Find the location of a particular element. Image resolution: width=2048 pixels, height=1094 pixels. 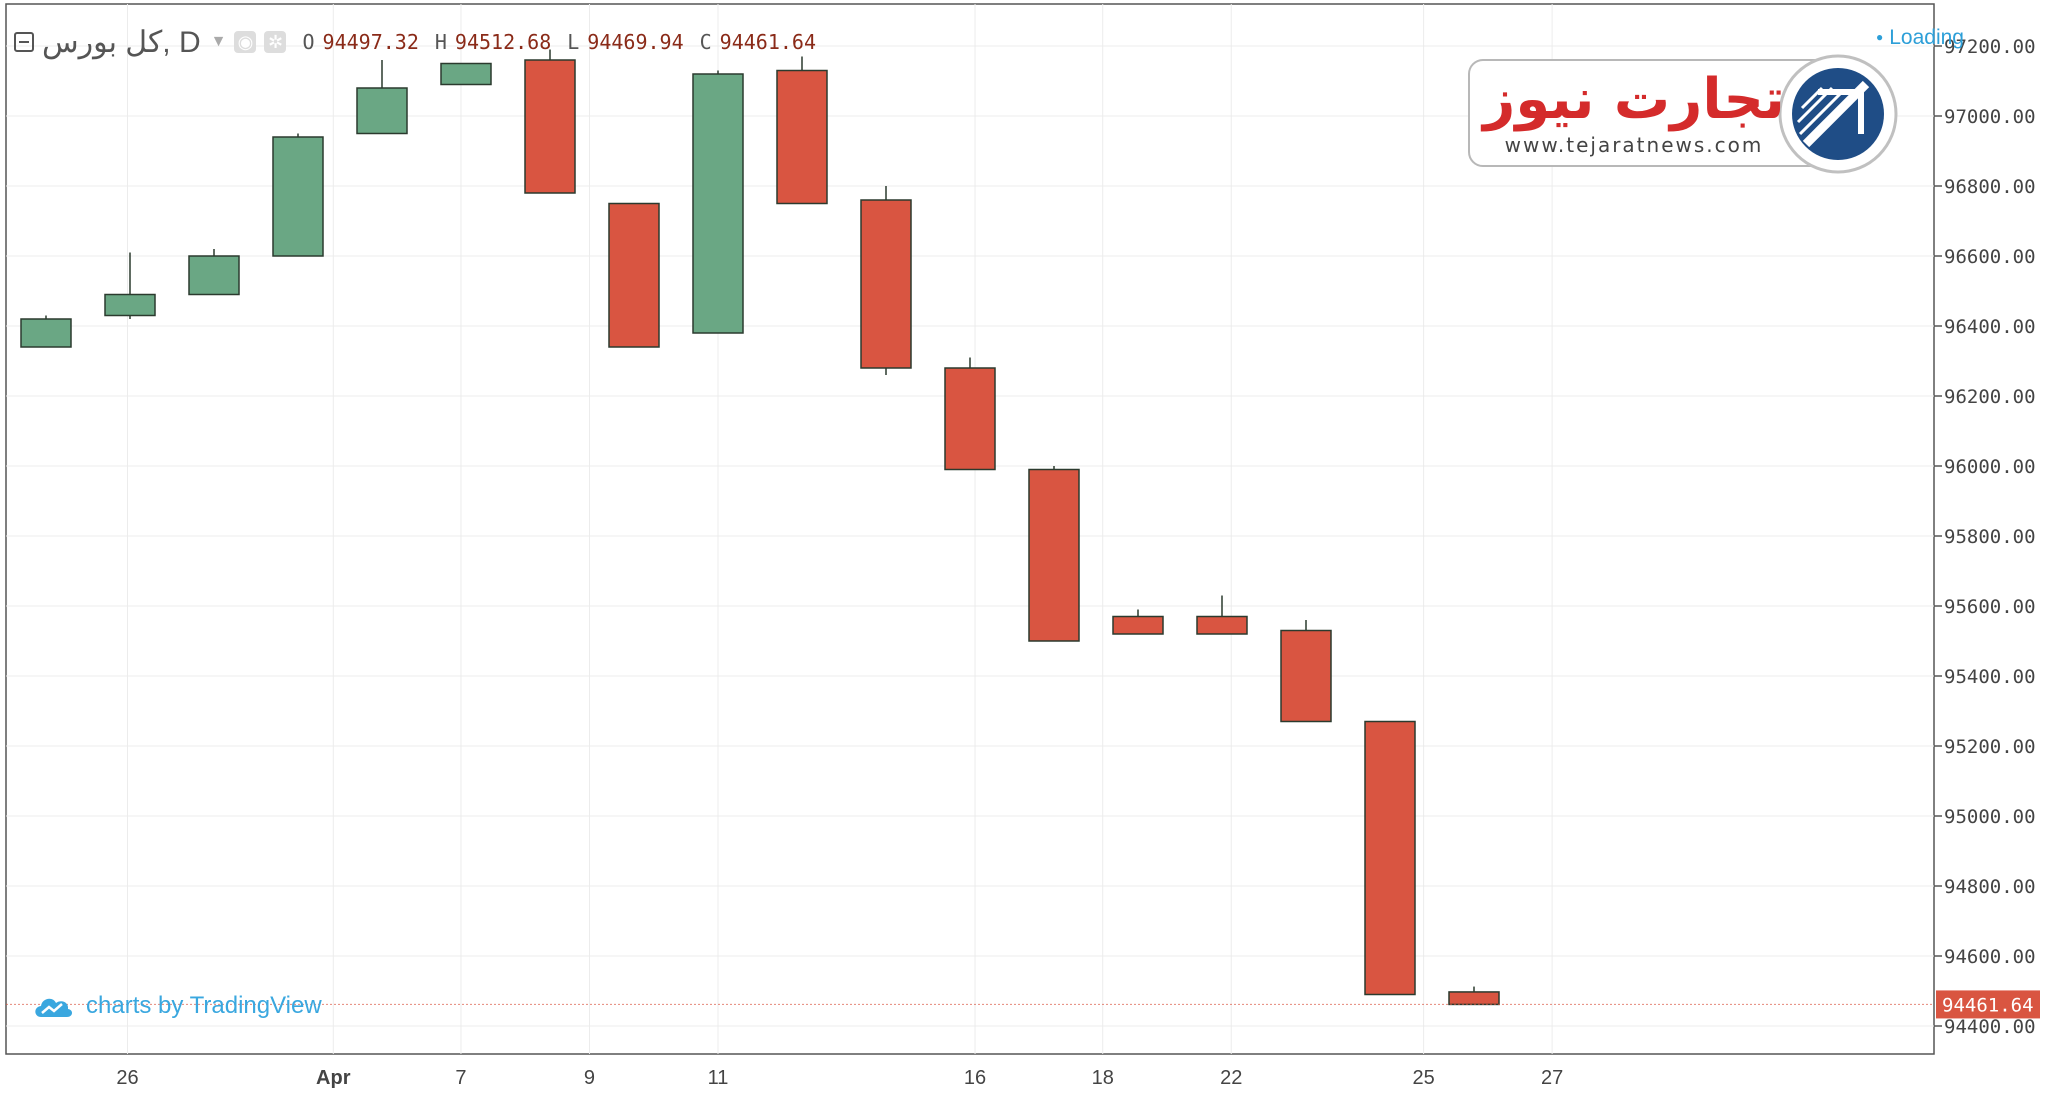

tejaratnews-logo: تجارت نیوز www.tejaratnews.com is located at coordinates (1683, 114).